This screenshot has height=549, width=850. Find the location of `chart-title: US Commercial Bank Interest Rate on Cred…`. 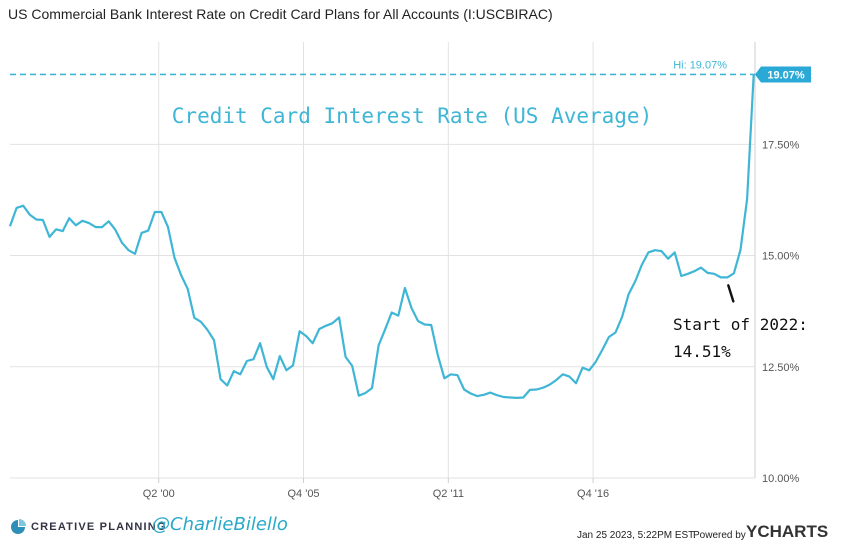

chart-title: US Commercial Bank Interest Rate on Cred… is located at coordinates (280, 14).